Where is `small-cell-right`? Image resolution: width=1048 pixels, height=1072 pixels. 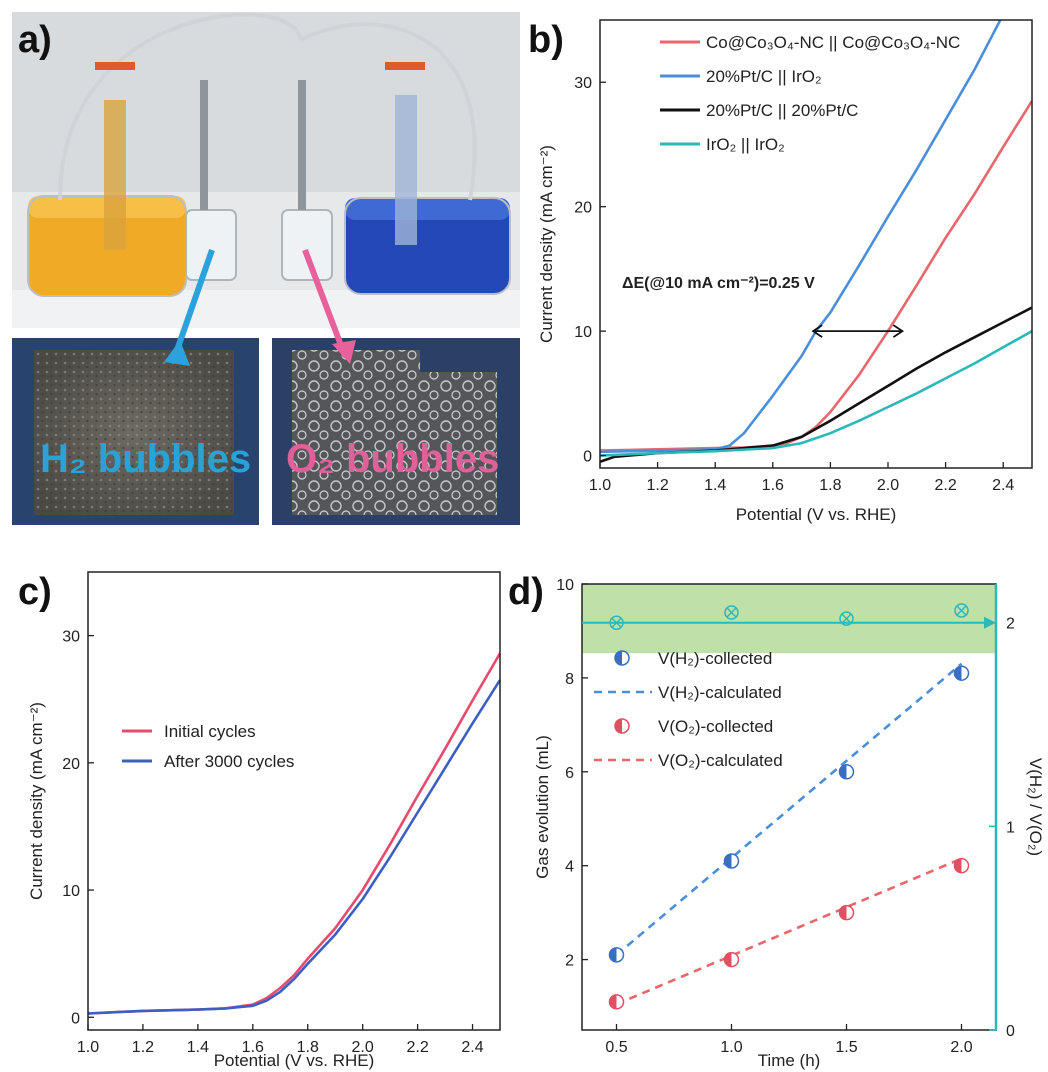
small-cell-right is located at coordinates (307, 245).